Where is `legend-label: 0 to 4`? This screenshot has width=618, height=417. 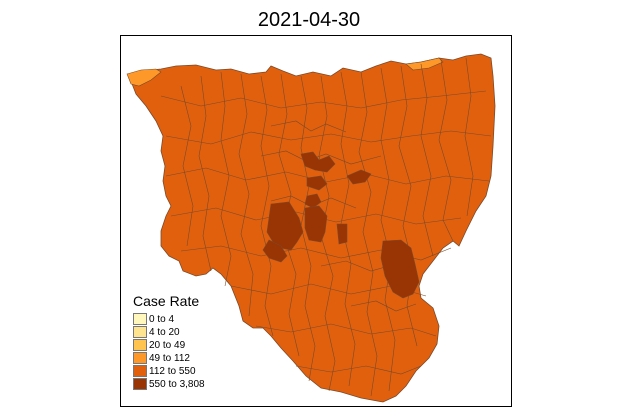
legend-label: 0 to 4 is located at coordinates (162, 319).